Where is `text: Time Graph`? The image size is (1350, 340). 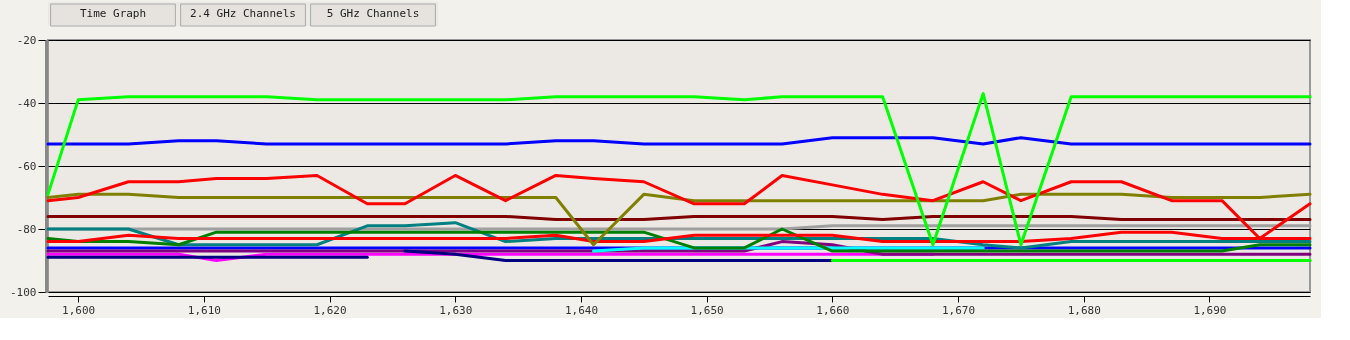
text: Time Graph is located at coordinates (113, 13).